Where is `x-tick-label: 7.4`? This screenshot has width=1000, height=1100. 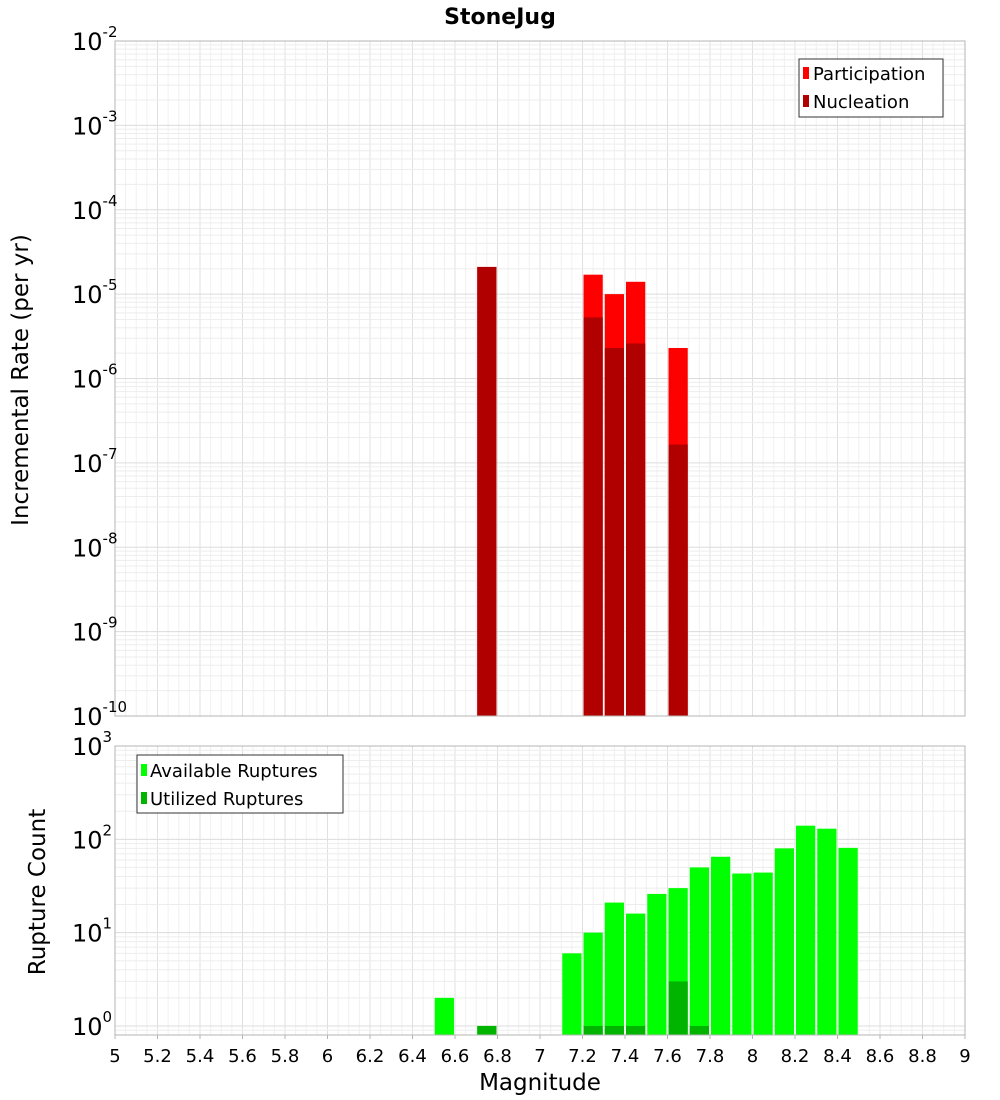 x-tick-label: 7.4 is located at coordinates (625, 1056).